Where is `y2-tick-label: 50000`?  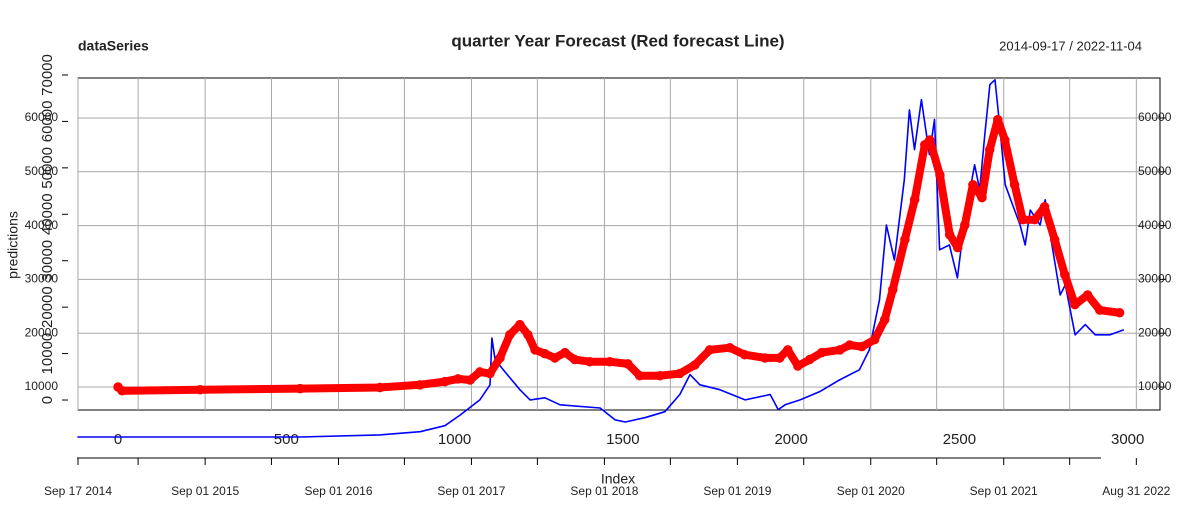
y2-tick-label: 50000 is located at coordinates (47, 168).